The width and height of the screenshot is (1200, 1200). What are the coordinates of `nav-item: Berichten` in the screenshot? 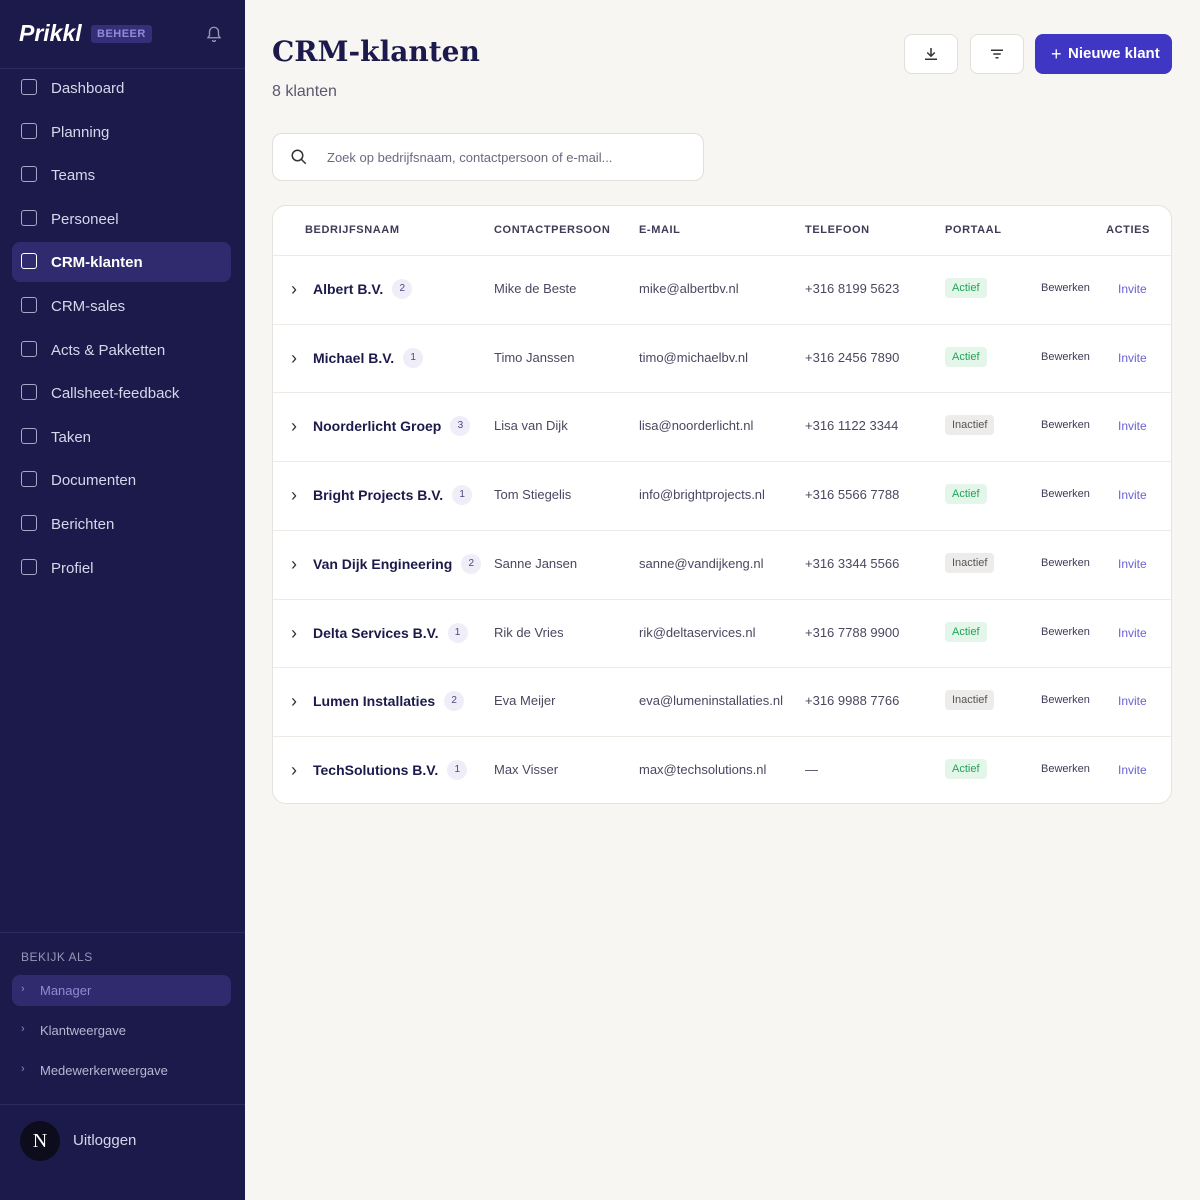 It's located at (83, 524).